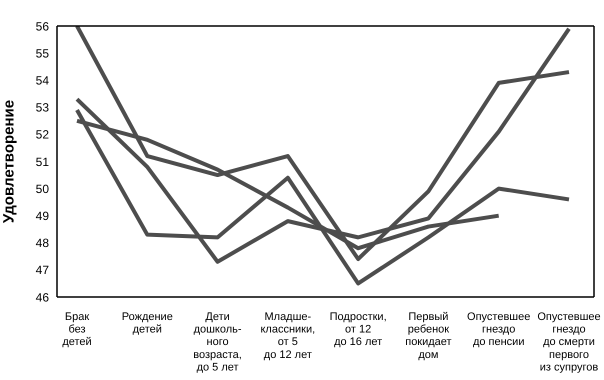 Image resolution: width=604 pixels, height=380 pixels. Describe the element at coordinates (288, 335) in the screenshot. I see `x-tick-label: Младше- классники, от 5 до 12 лет` at that location.